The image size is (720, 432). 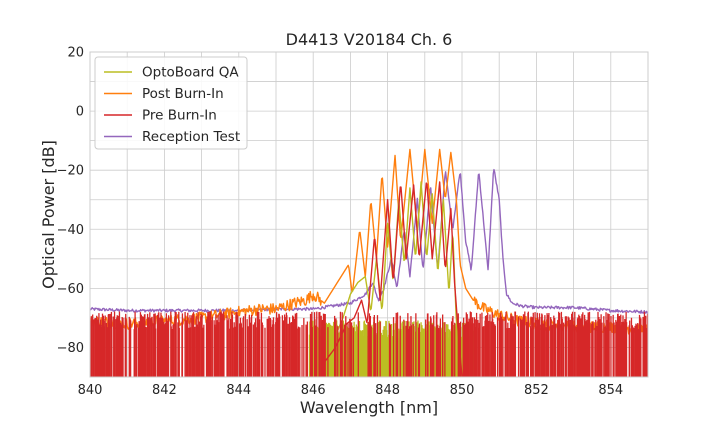 I want to click on x-tick-label: 842, so click(x=164, y=390).